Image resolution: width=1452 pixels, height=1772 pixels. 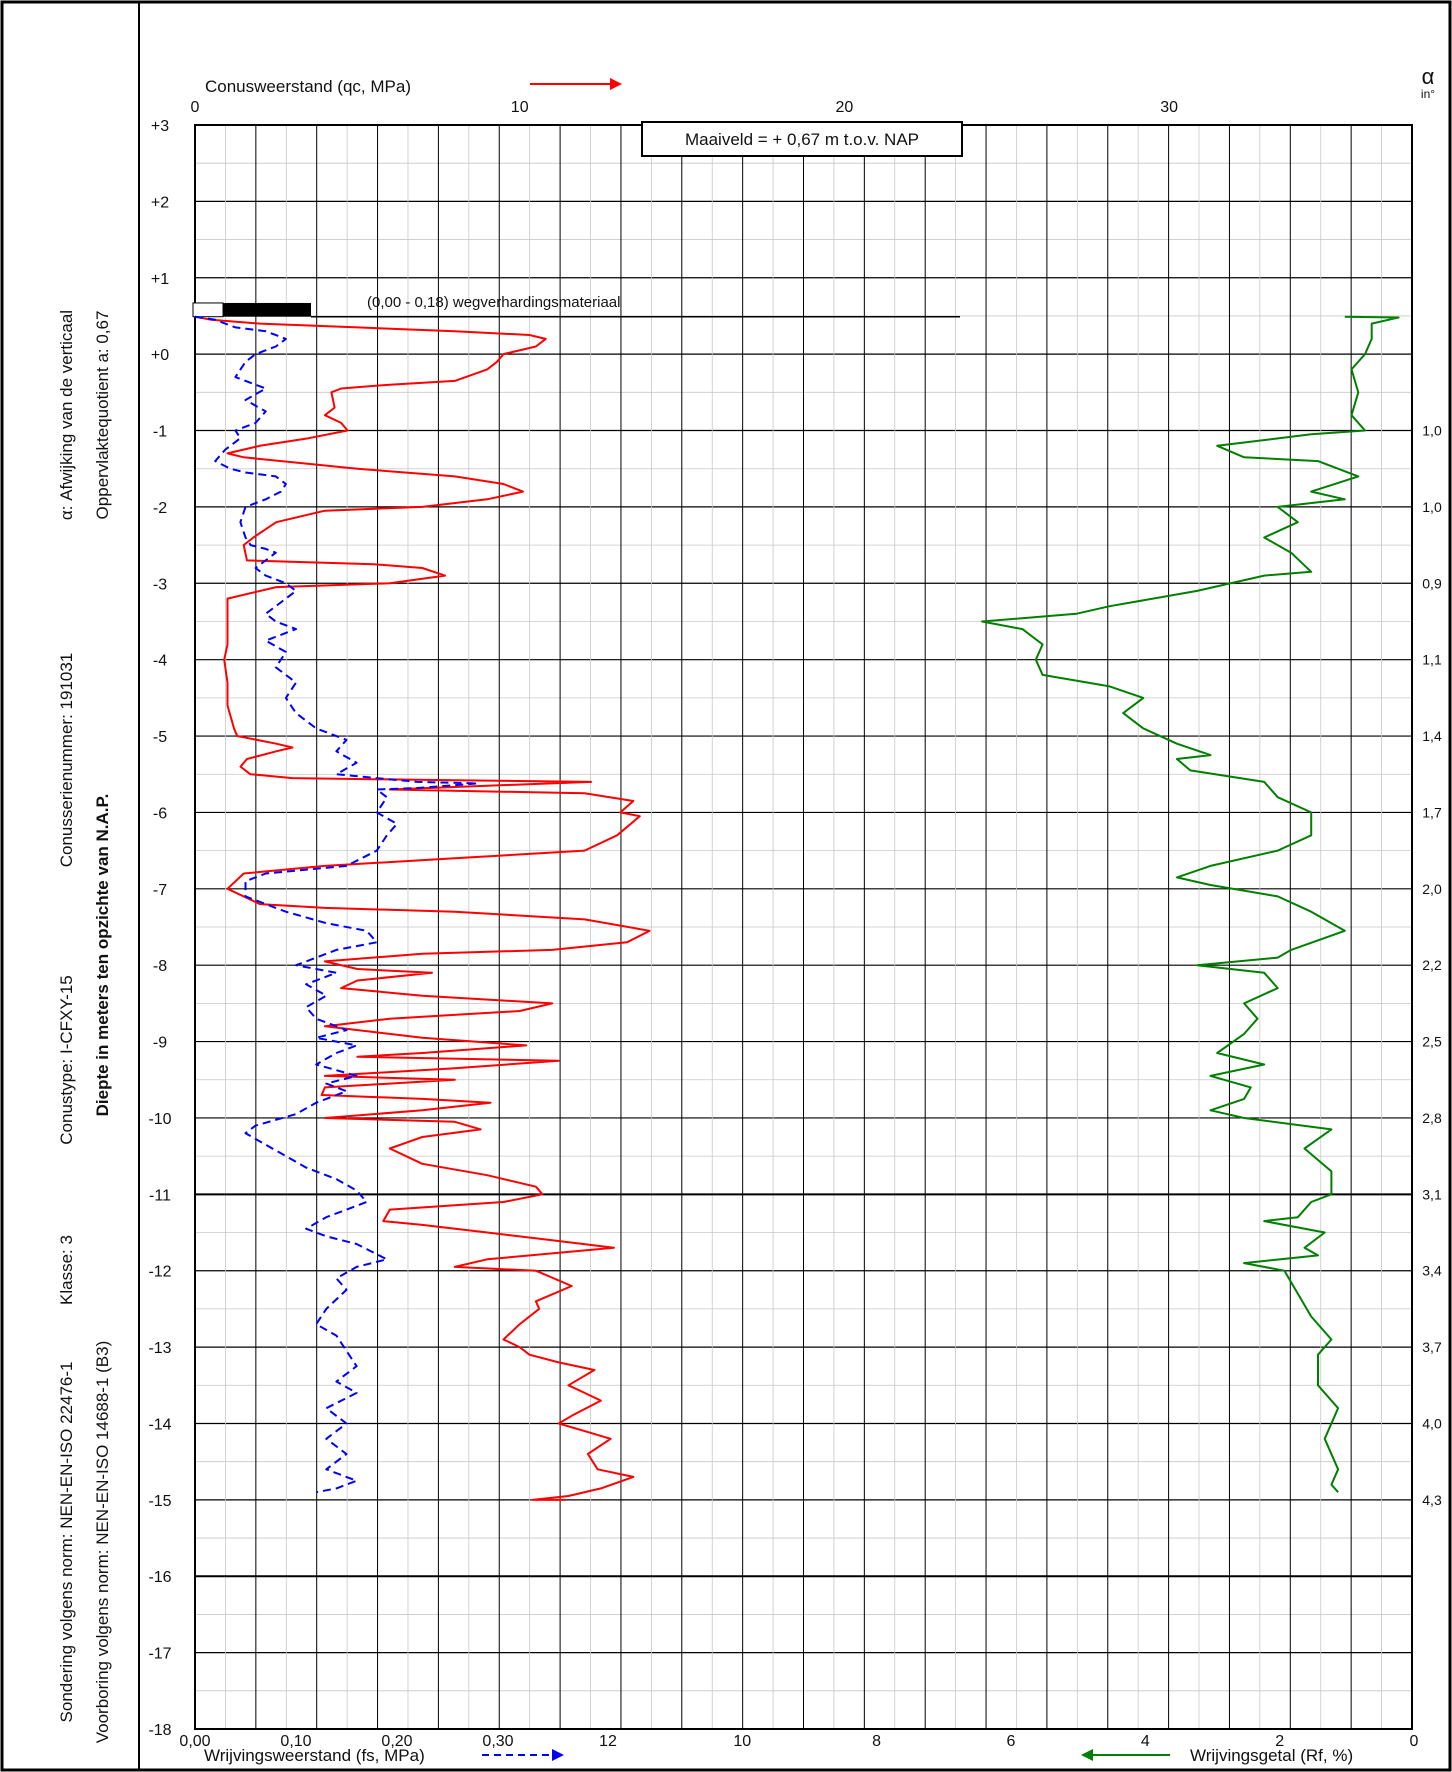 I want to click on qc-arrow-icon, so click(x=576, y=84).